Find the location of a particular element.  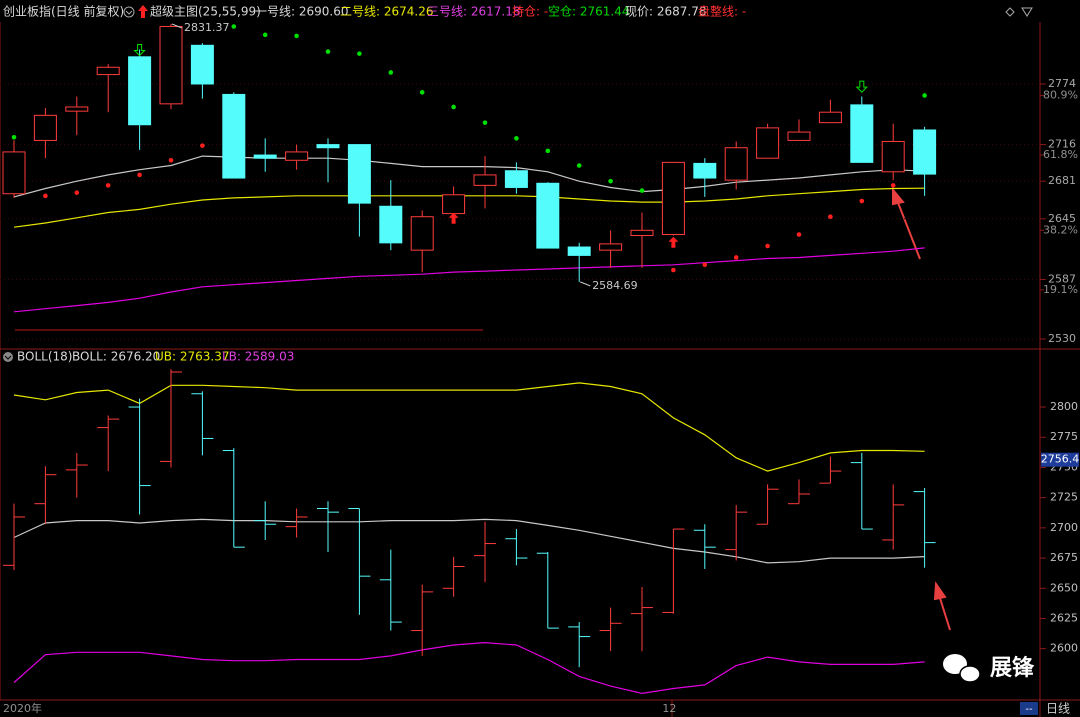

annotation: 2831.37 is located at coordinates (207, 27).